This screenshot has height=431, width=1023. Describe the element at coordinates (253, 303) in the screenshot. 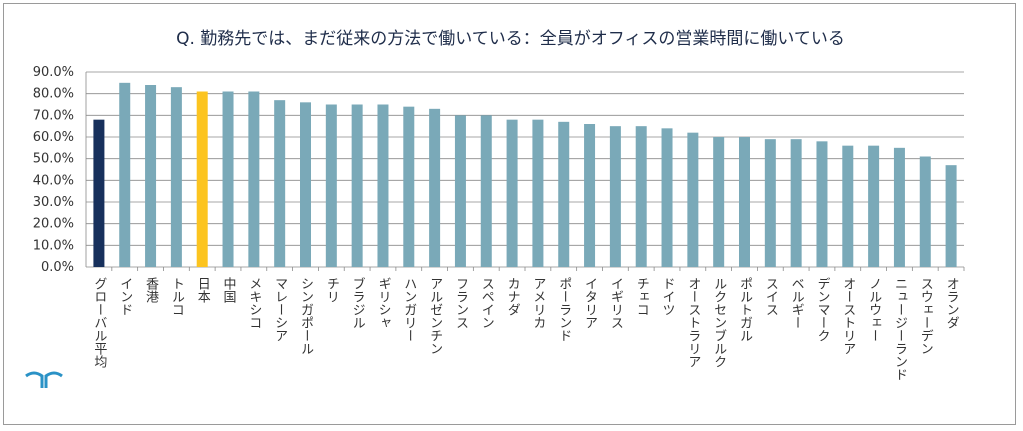

I see `x-tick-label: メキシコ` at that location.